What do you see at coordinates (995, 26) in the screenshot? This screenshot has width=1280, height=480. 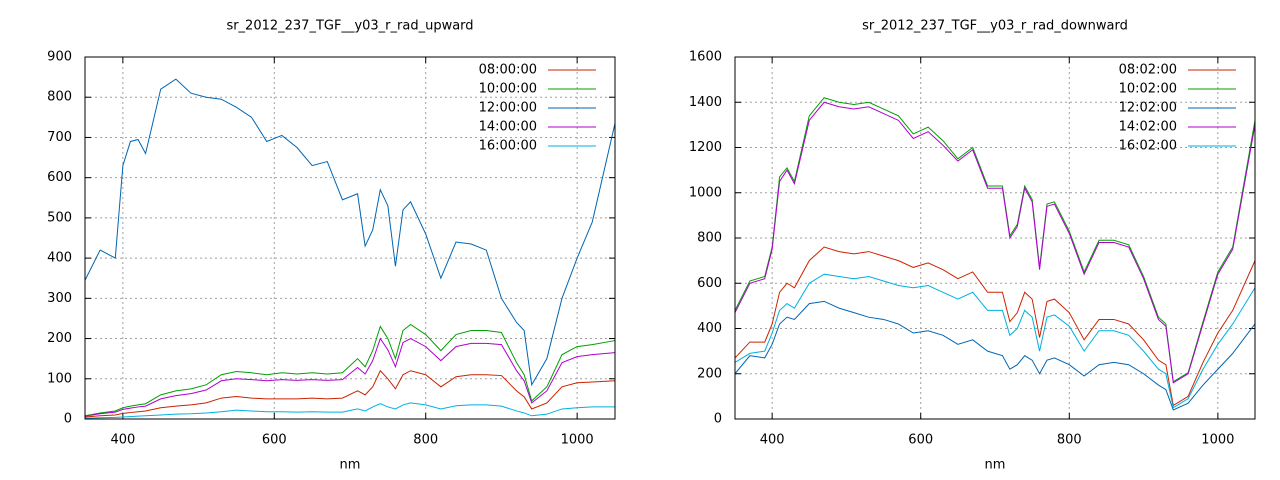 I see `chart-title: sr_2012_237_TGF__y03_r_rad_downward` at bounding box center [995, 26].